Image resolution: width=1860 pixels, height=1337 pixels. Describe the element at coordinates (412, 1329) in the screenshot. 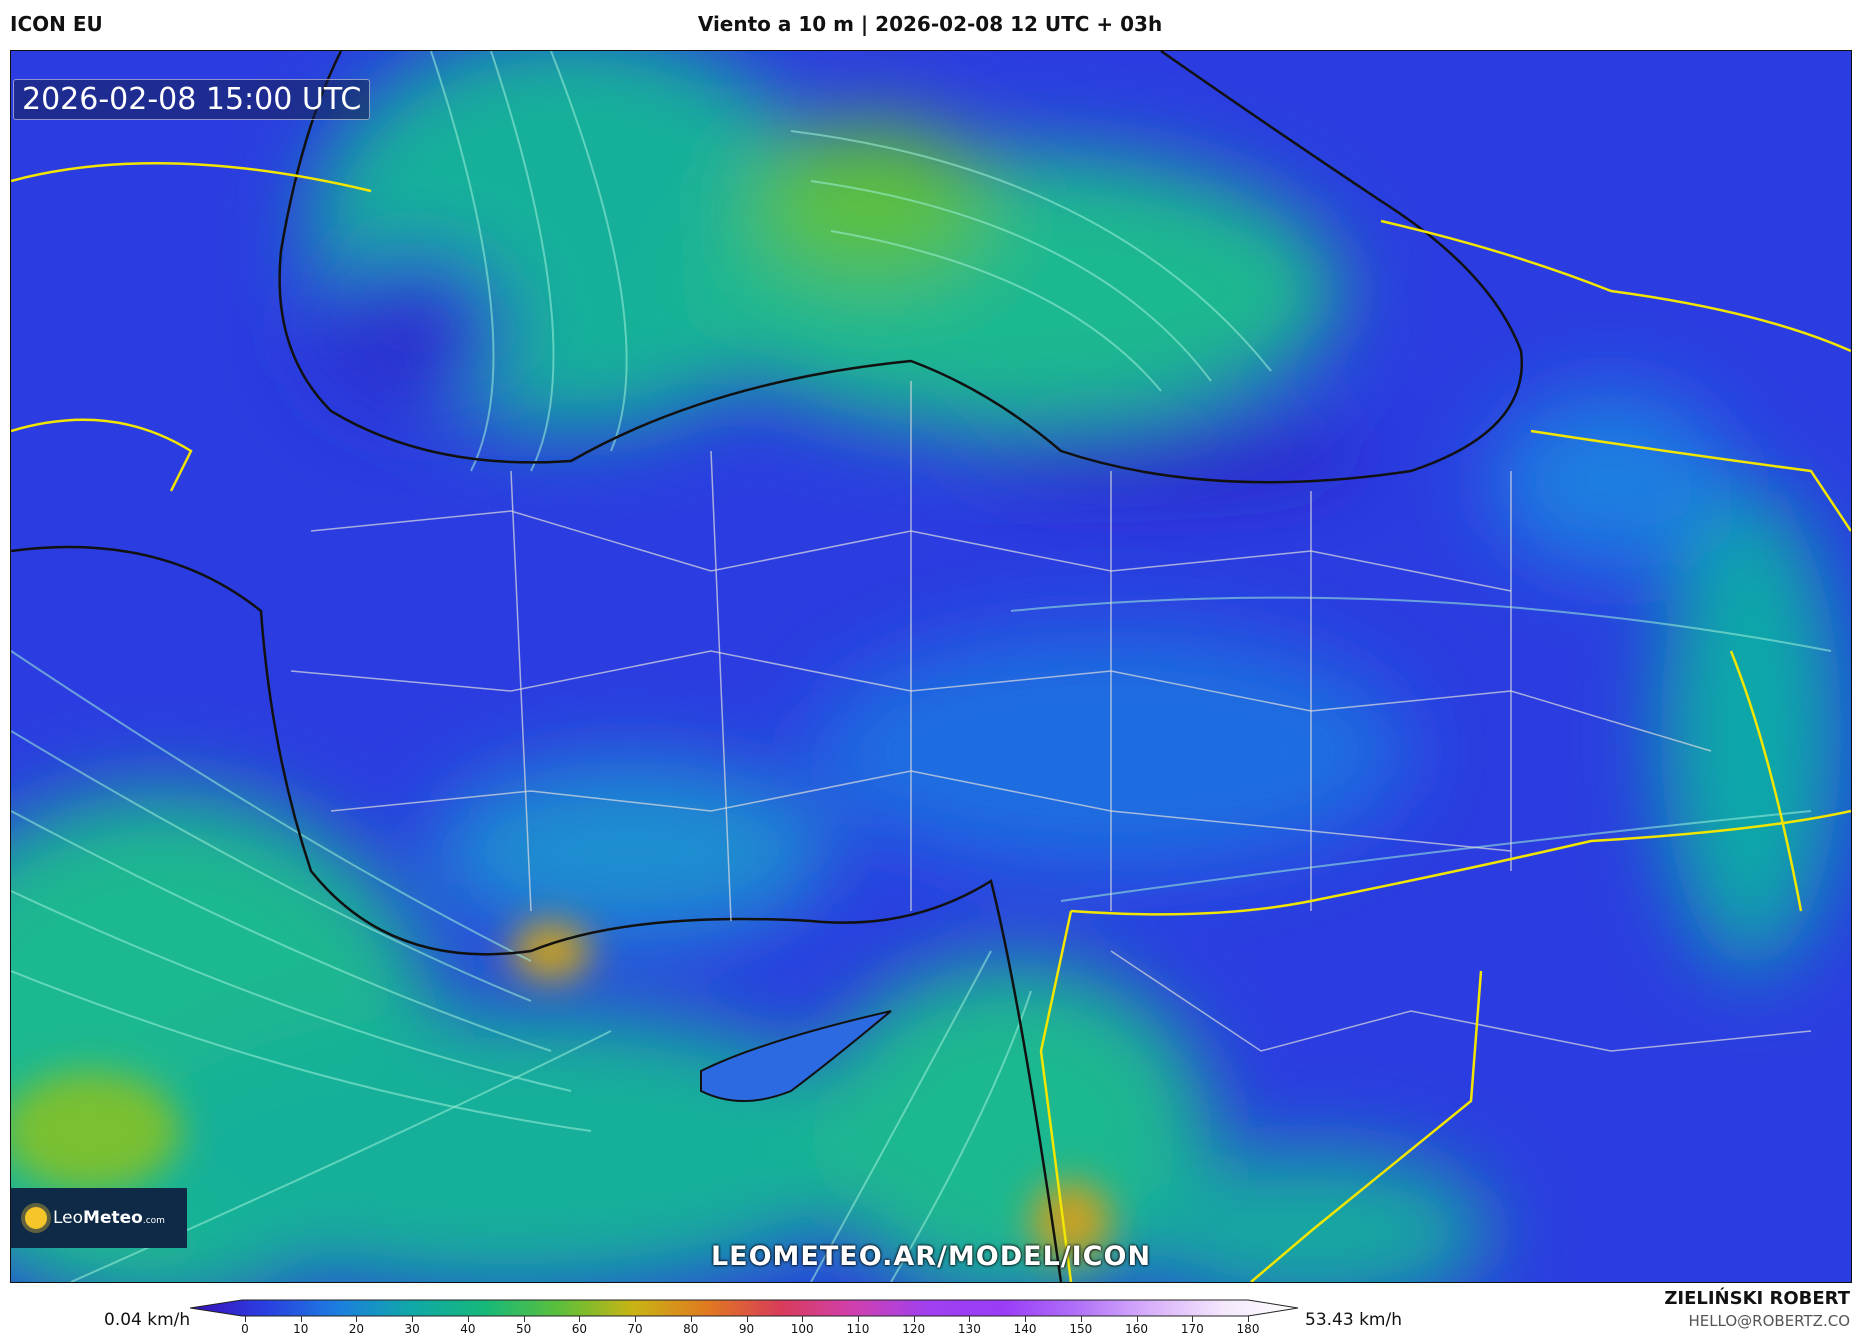

I see `scale-tick-label: 30` at that location.